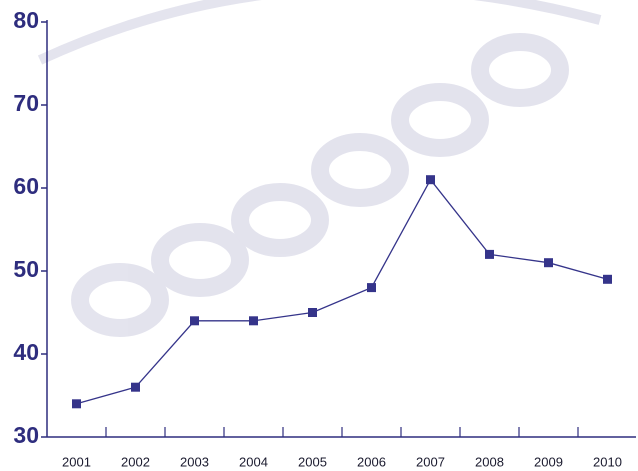 Image resolution: width=638 pixels, height=471 pixels. What do you see at coordinates (26, 352) in the screenshot?
I see `y-tick-label: 40` at bounding box center [26, 352].